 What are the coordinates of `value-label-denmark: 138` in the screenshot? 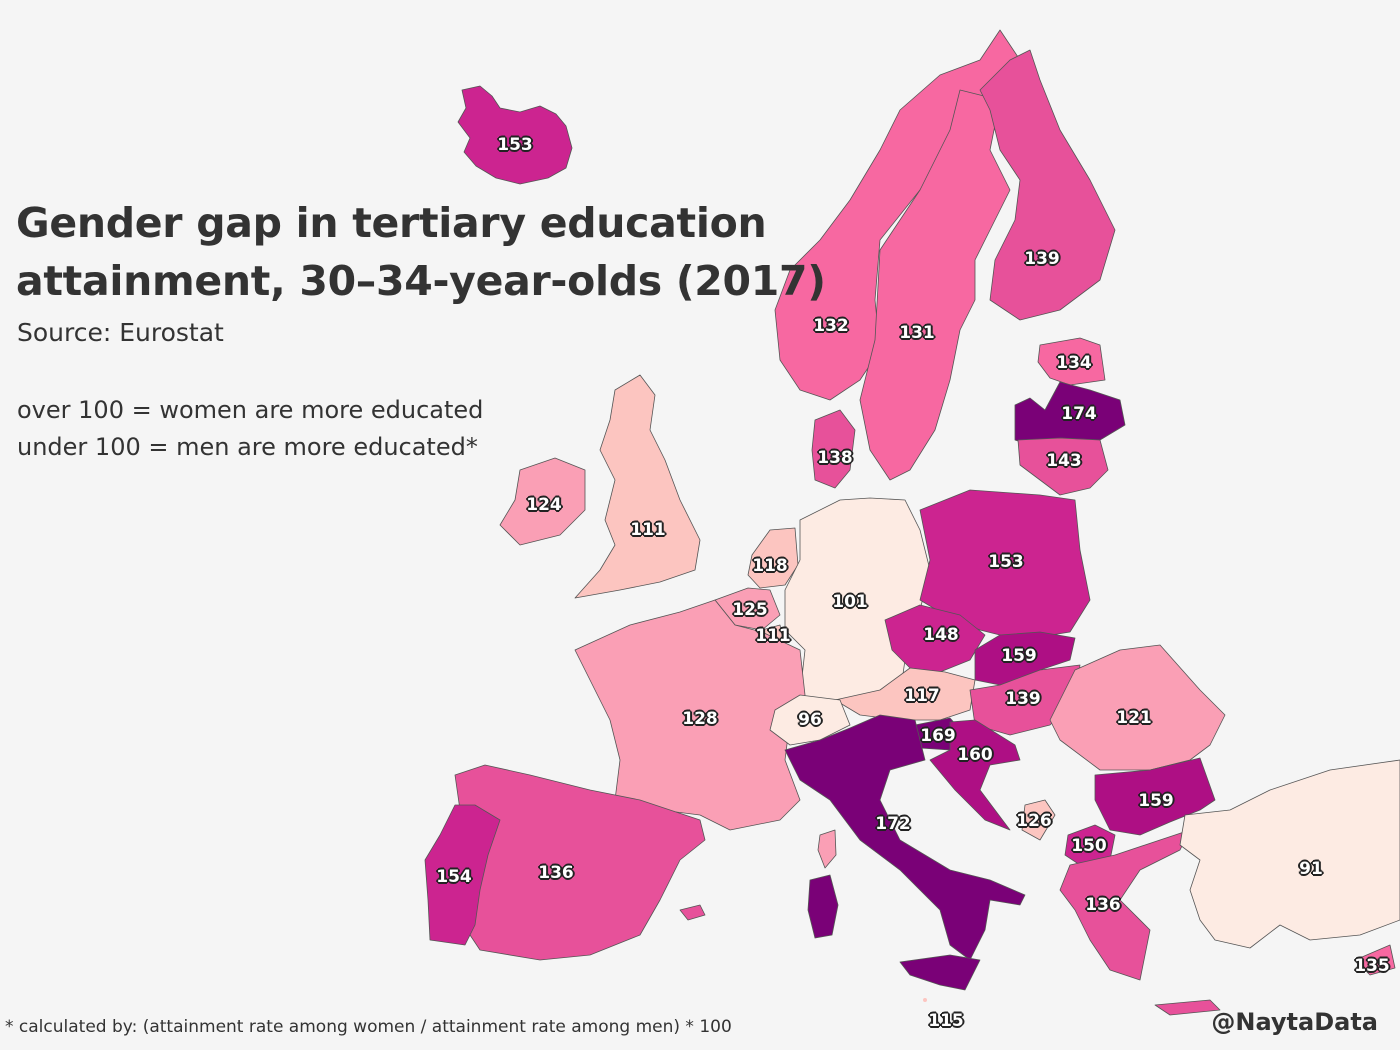 It's located at (835, 458).